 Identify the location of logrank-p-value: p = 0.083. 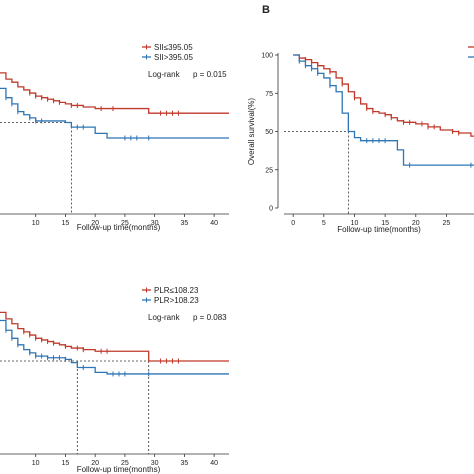
(210, 317).